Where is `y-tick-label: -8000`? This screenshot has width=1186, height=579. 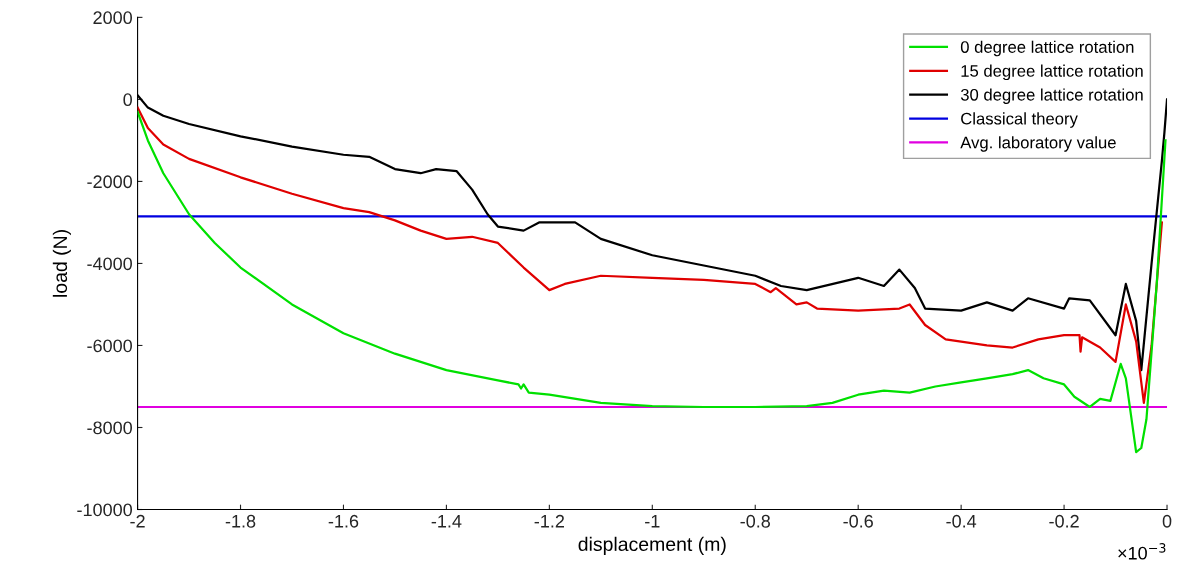 y-tick-label: -8000 is located at coordinates (110, 428).